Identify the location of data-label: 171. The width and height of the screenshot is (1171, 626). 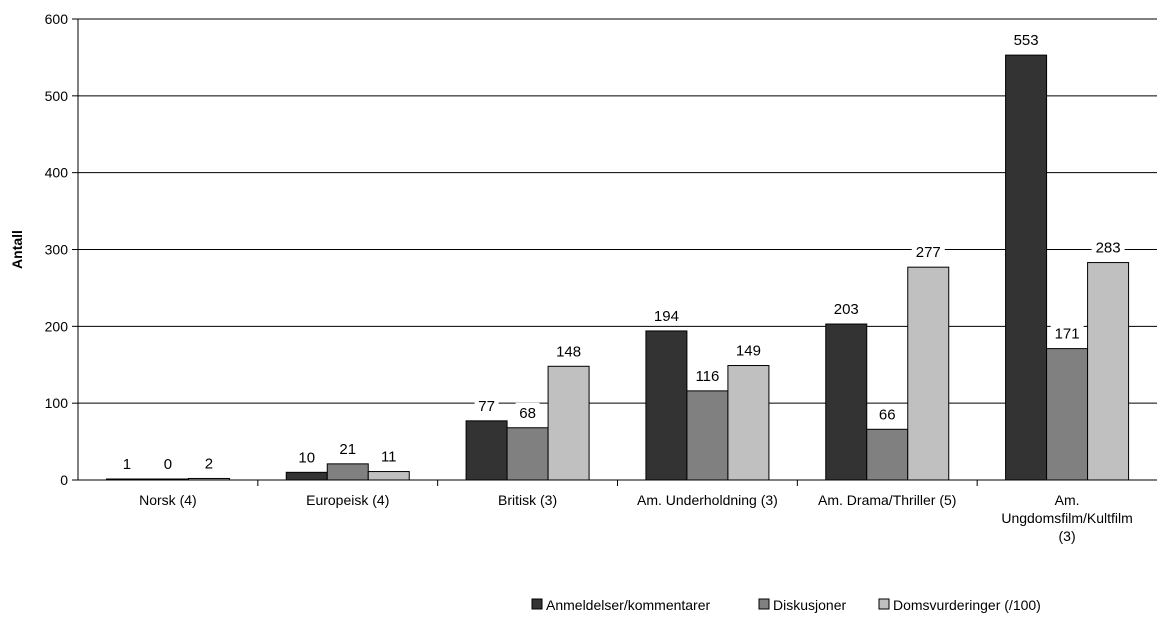
(1067, 334).